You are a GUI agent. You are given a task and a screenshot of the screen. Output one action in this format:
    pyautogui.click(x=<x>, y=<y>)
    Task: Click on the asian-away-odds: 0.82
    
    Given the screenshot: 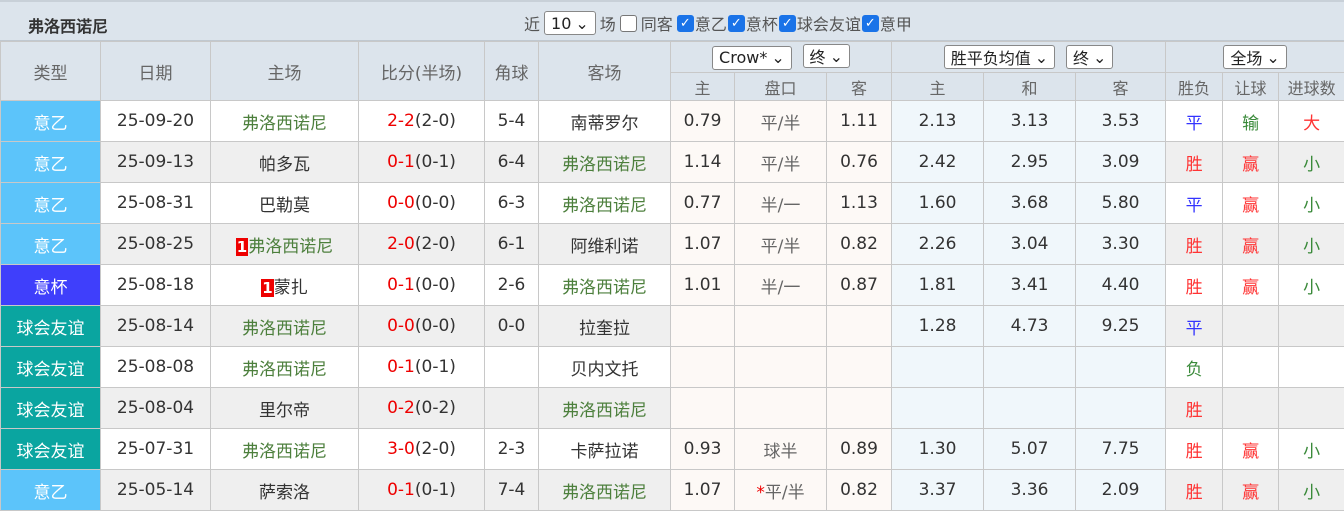 What is the action you would take?
    pyautogui.click(x=859, y=490)
    